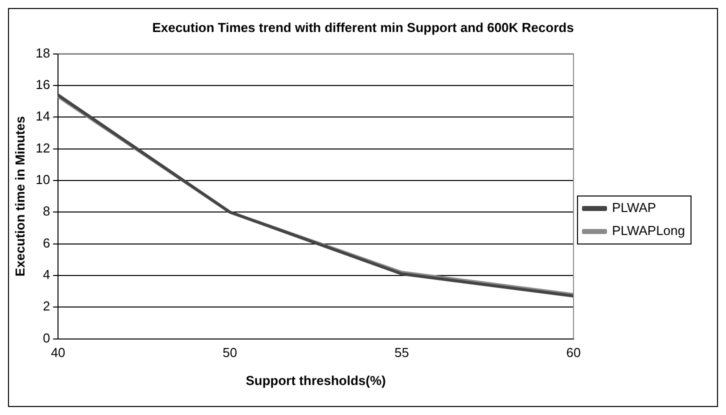 This screenshot has height=415, width=726. I want to click on y-tick-label: 18, so click(43, 52).